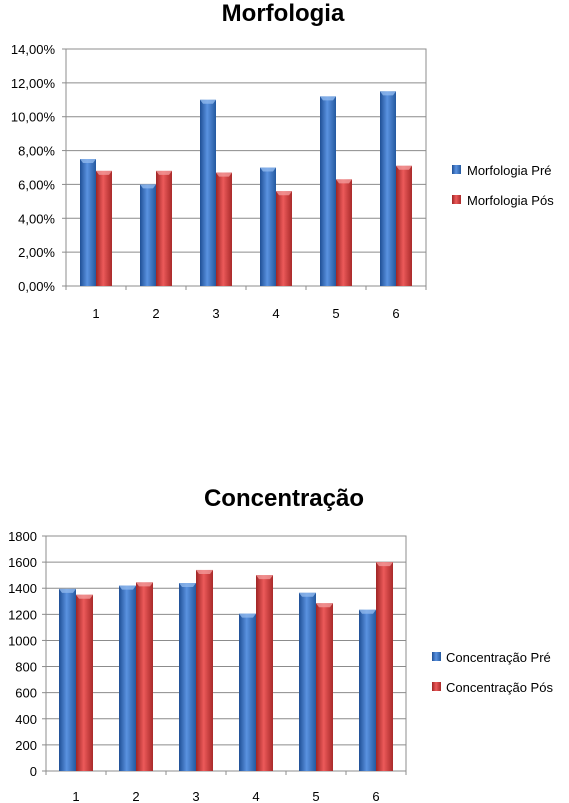 The height and width of the screenshot is (803, 569). What do you see at coordinates (498, 657) in the screenshot?
I see `legend-label-pre: Concentração Pré` at bounding box center [498, 657].